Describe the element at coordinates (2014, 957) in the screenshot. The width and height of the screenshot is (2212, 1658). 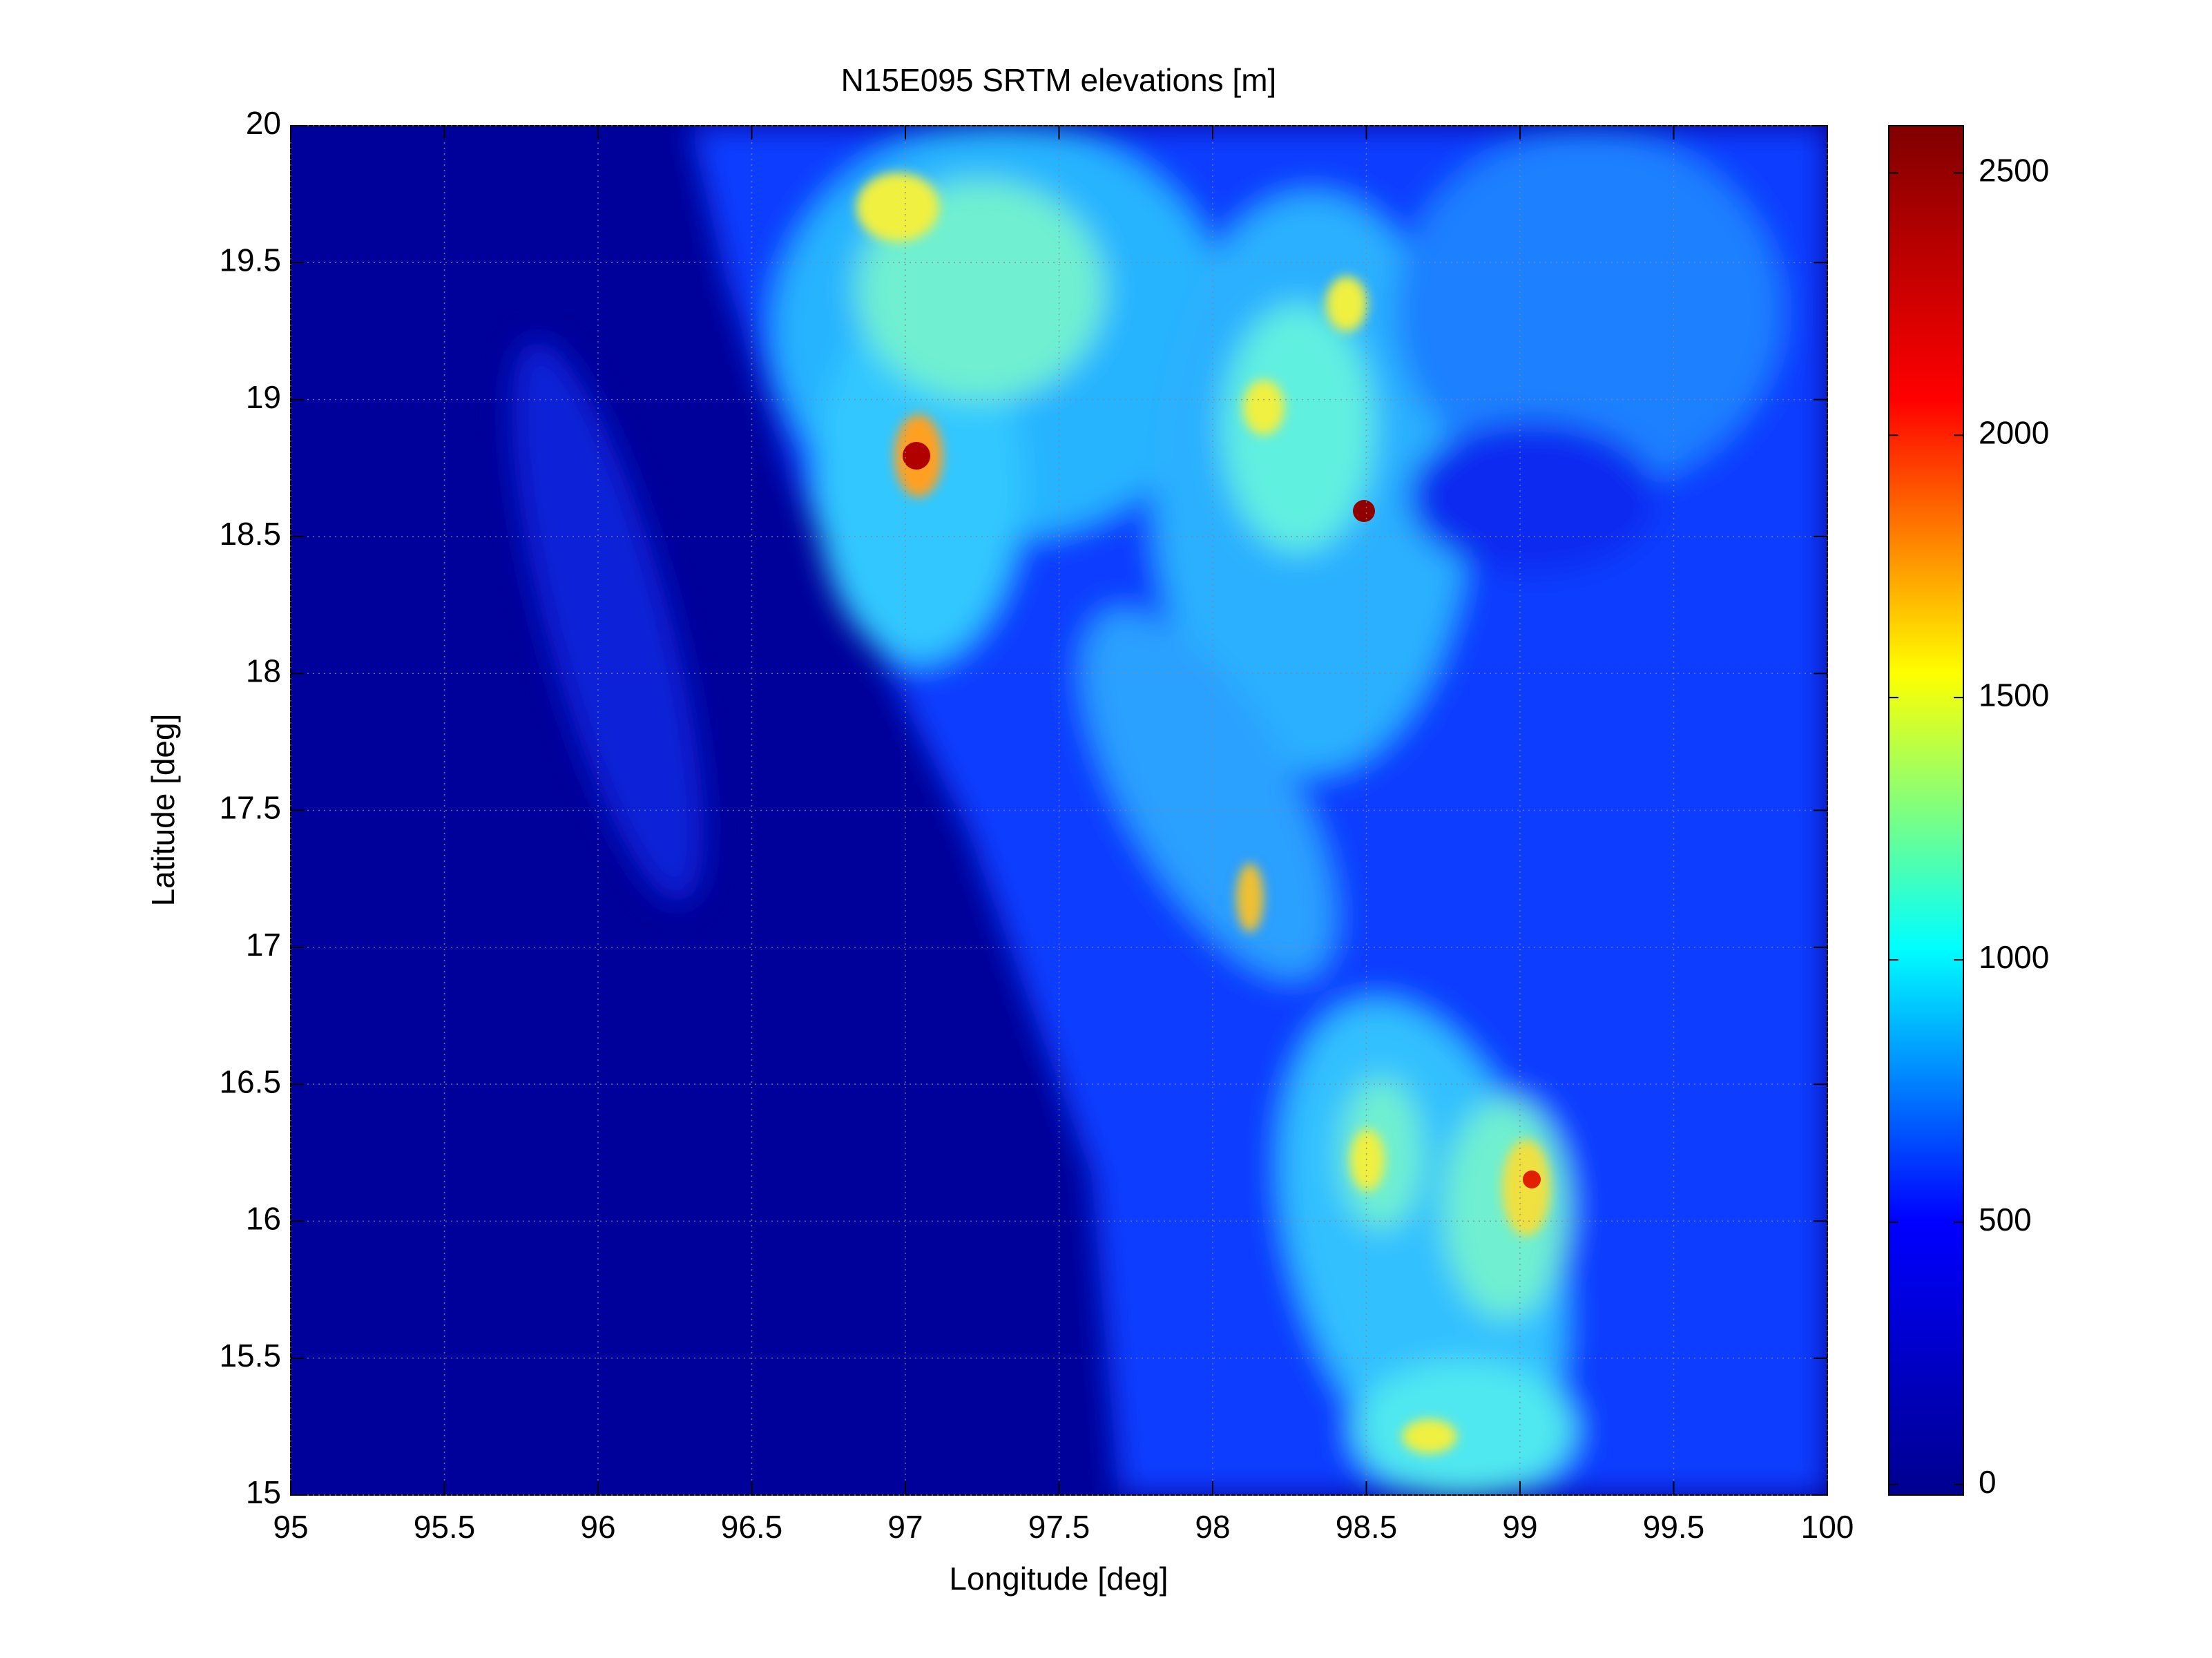
I see `colorbar-tick-label: 1000` at that location.